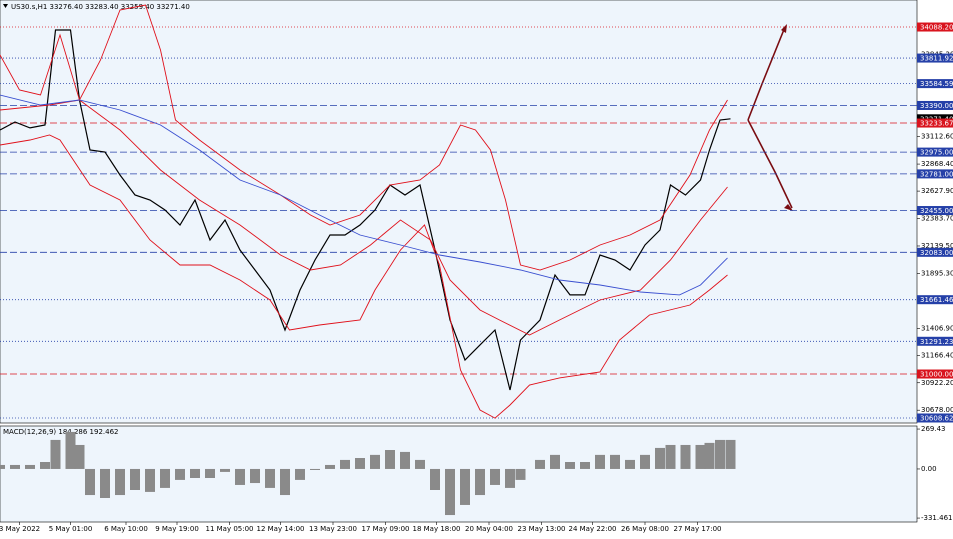 This screenshot has height=539, width=953. What do you see at coordinates (936, 106) in the screenshot?
I see `level-label: 33390.00` at bounding box center [936, 106].